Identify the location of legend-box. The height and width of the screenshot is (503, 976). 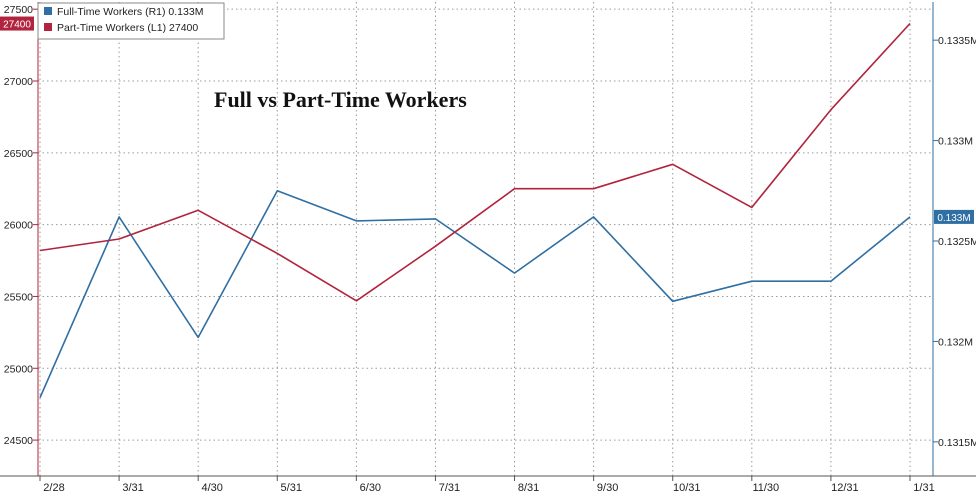
(131, 21).